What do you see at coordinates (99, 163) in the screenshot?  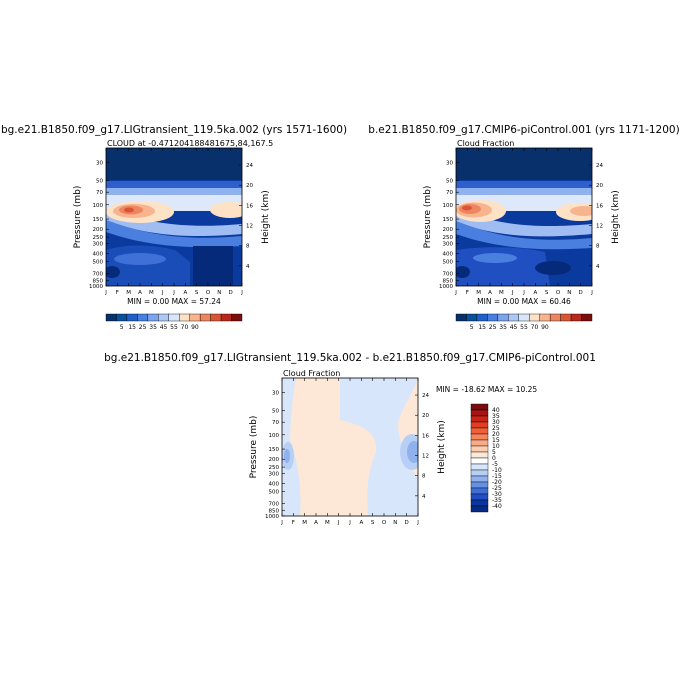 I see `y-tick-label: 30` at bounding box center [99, 163].